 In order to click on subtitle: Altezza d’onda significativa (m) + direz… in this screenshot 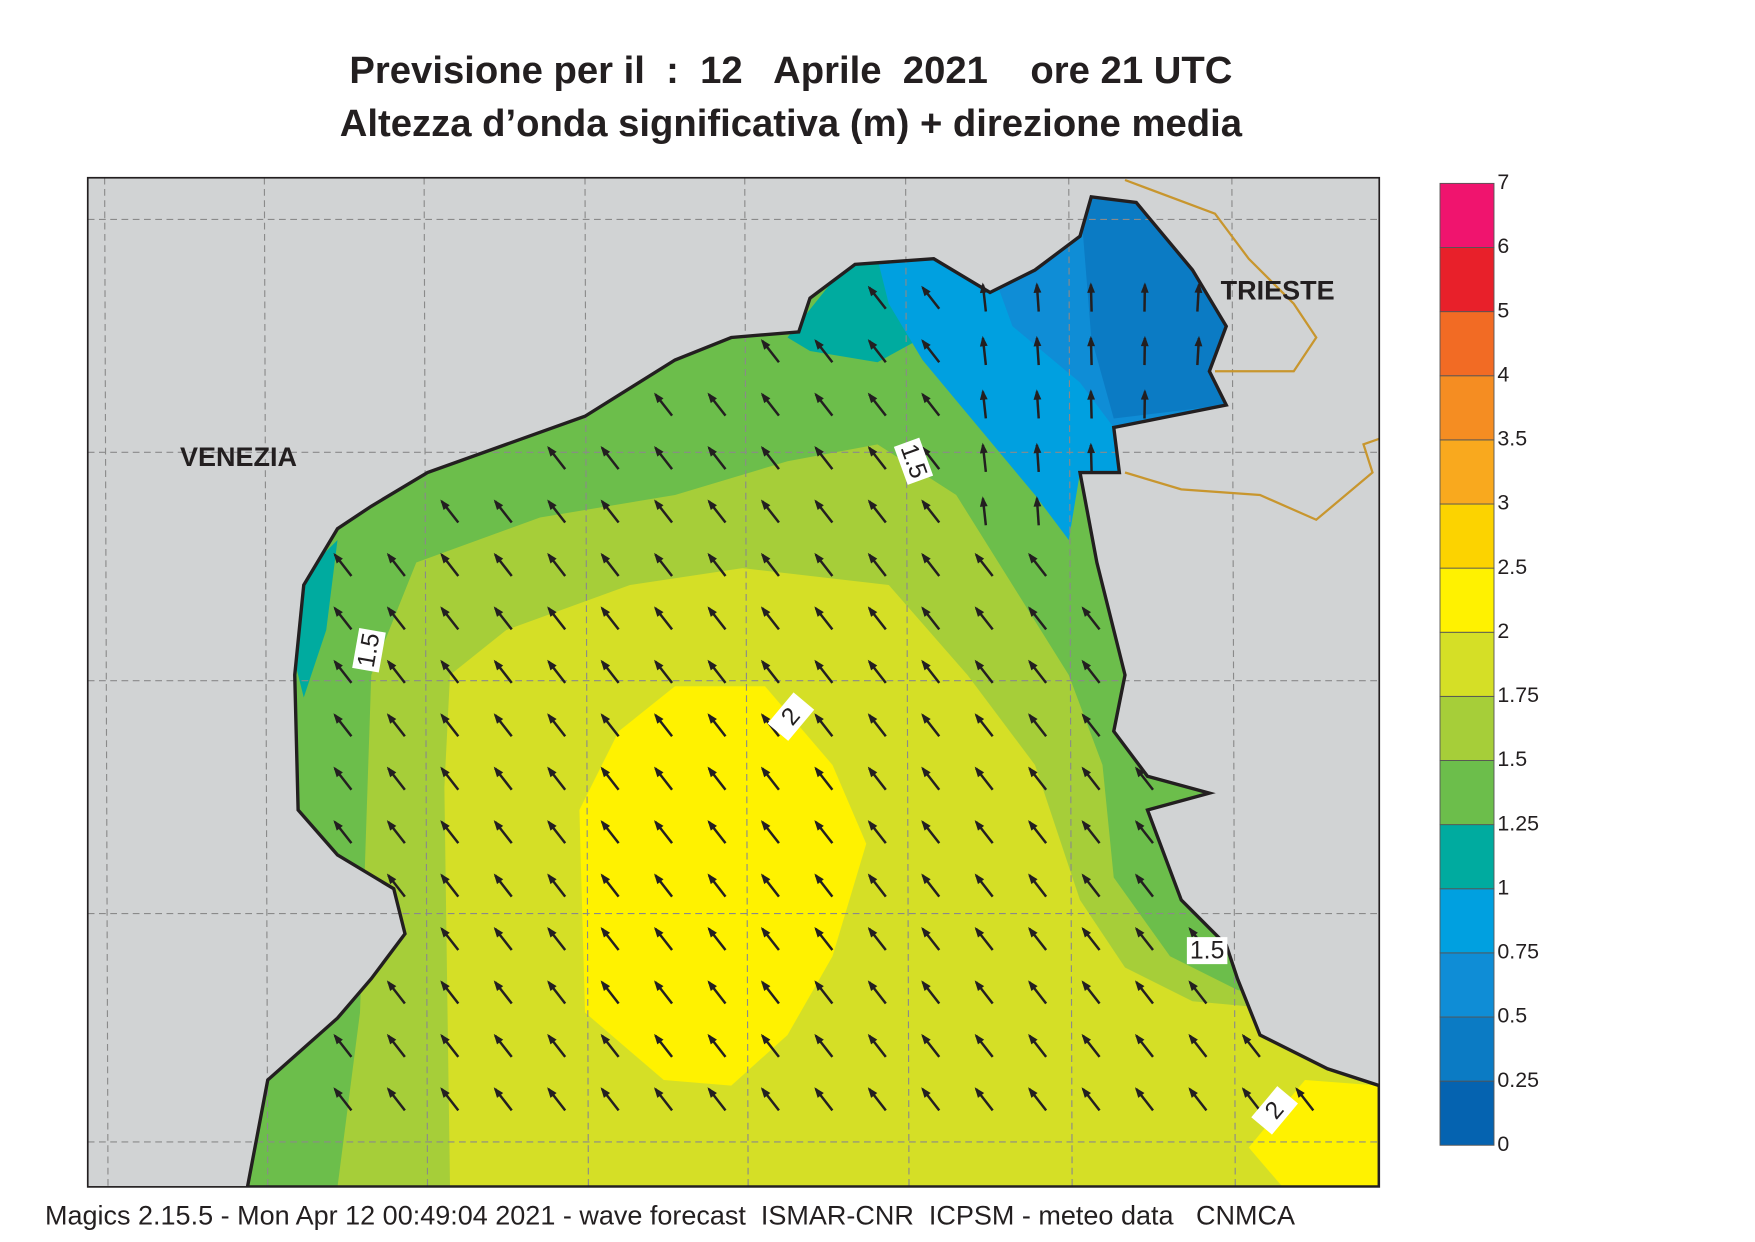, I will do `click(791, 123)`.